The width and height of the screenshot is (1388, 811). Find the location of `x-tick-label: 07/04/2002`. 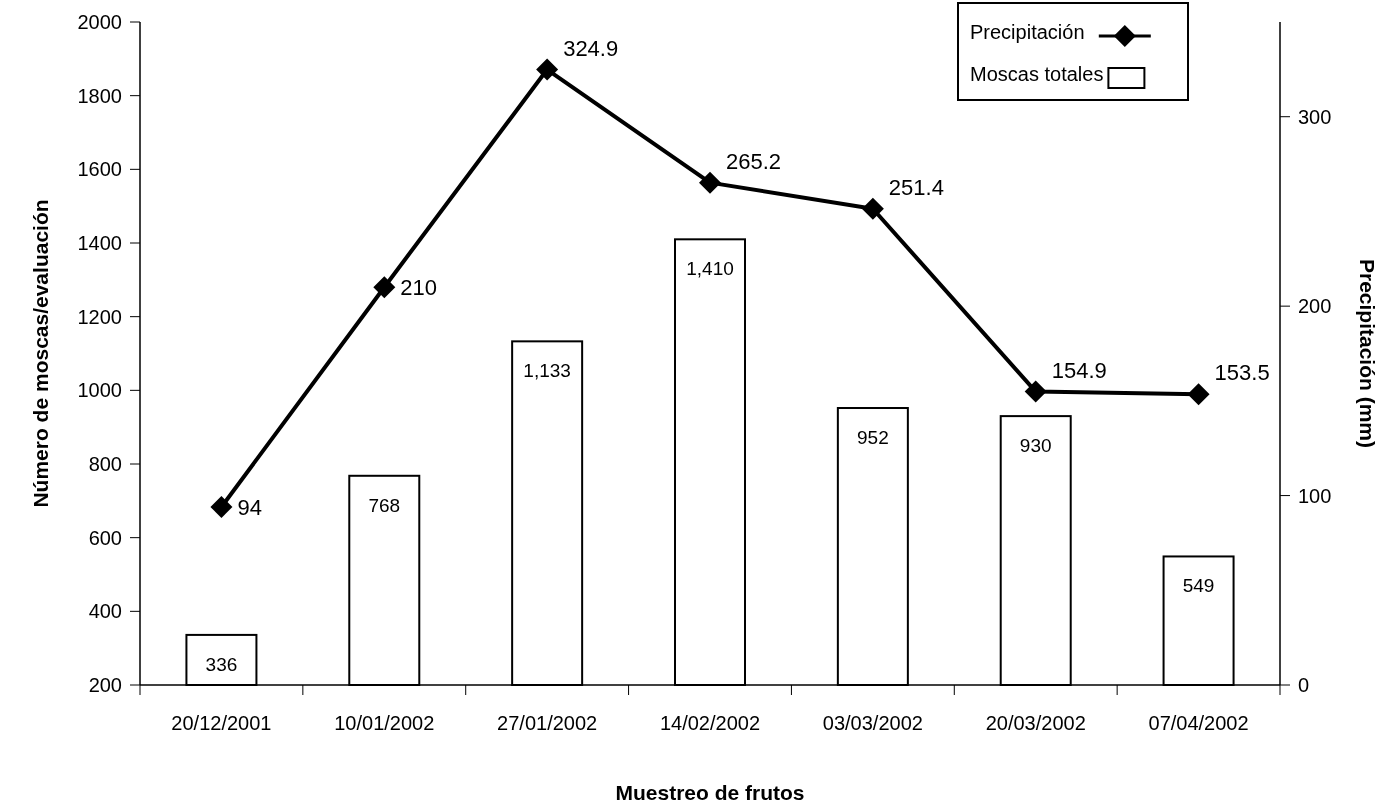

x-tick-label: 07/04/2002 is located at coordinates (1198, 723).